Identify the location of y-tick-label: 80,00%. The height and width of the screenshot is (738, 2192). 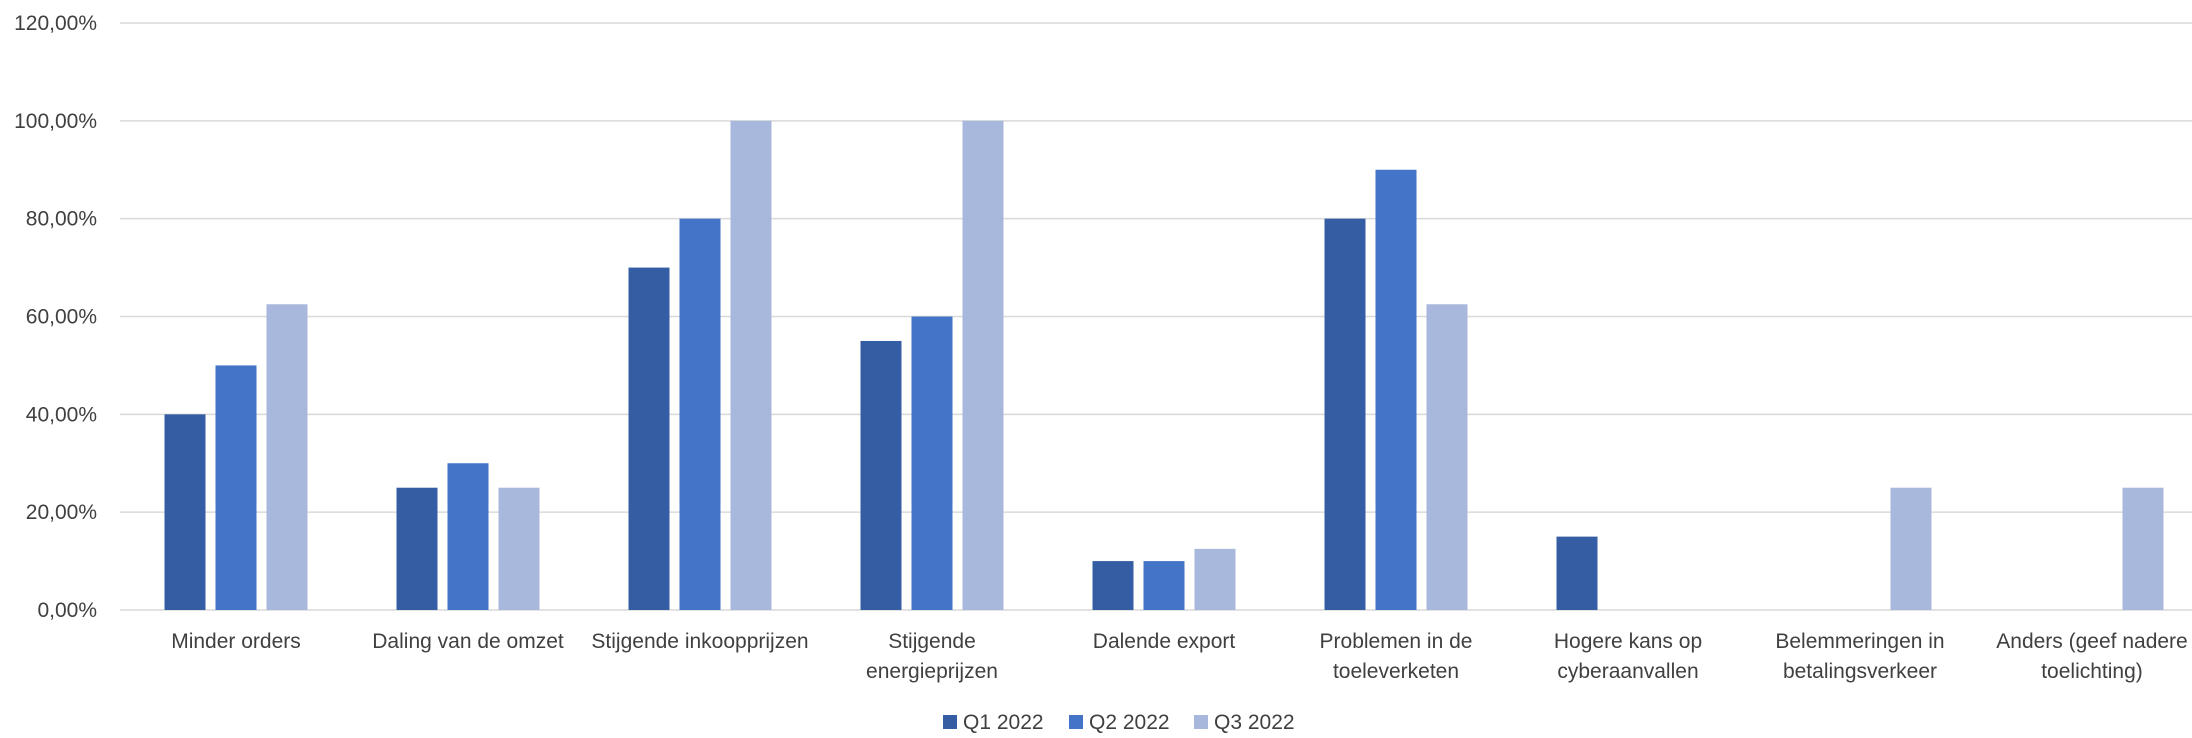
(61, 219).